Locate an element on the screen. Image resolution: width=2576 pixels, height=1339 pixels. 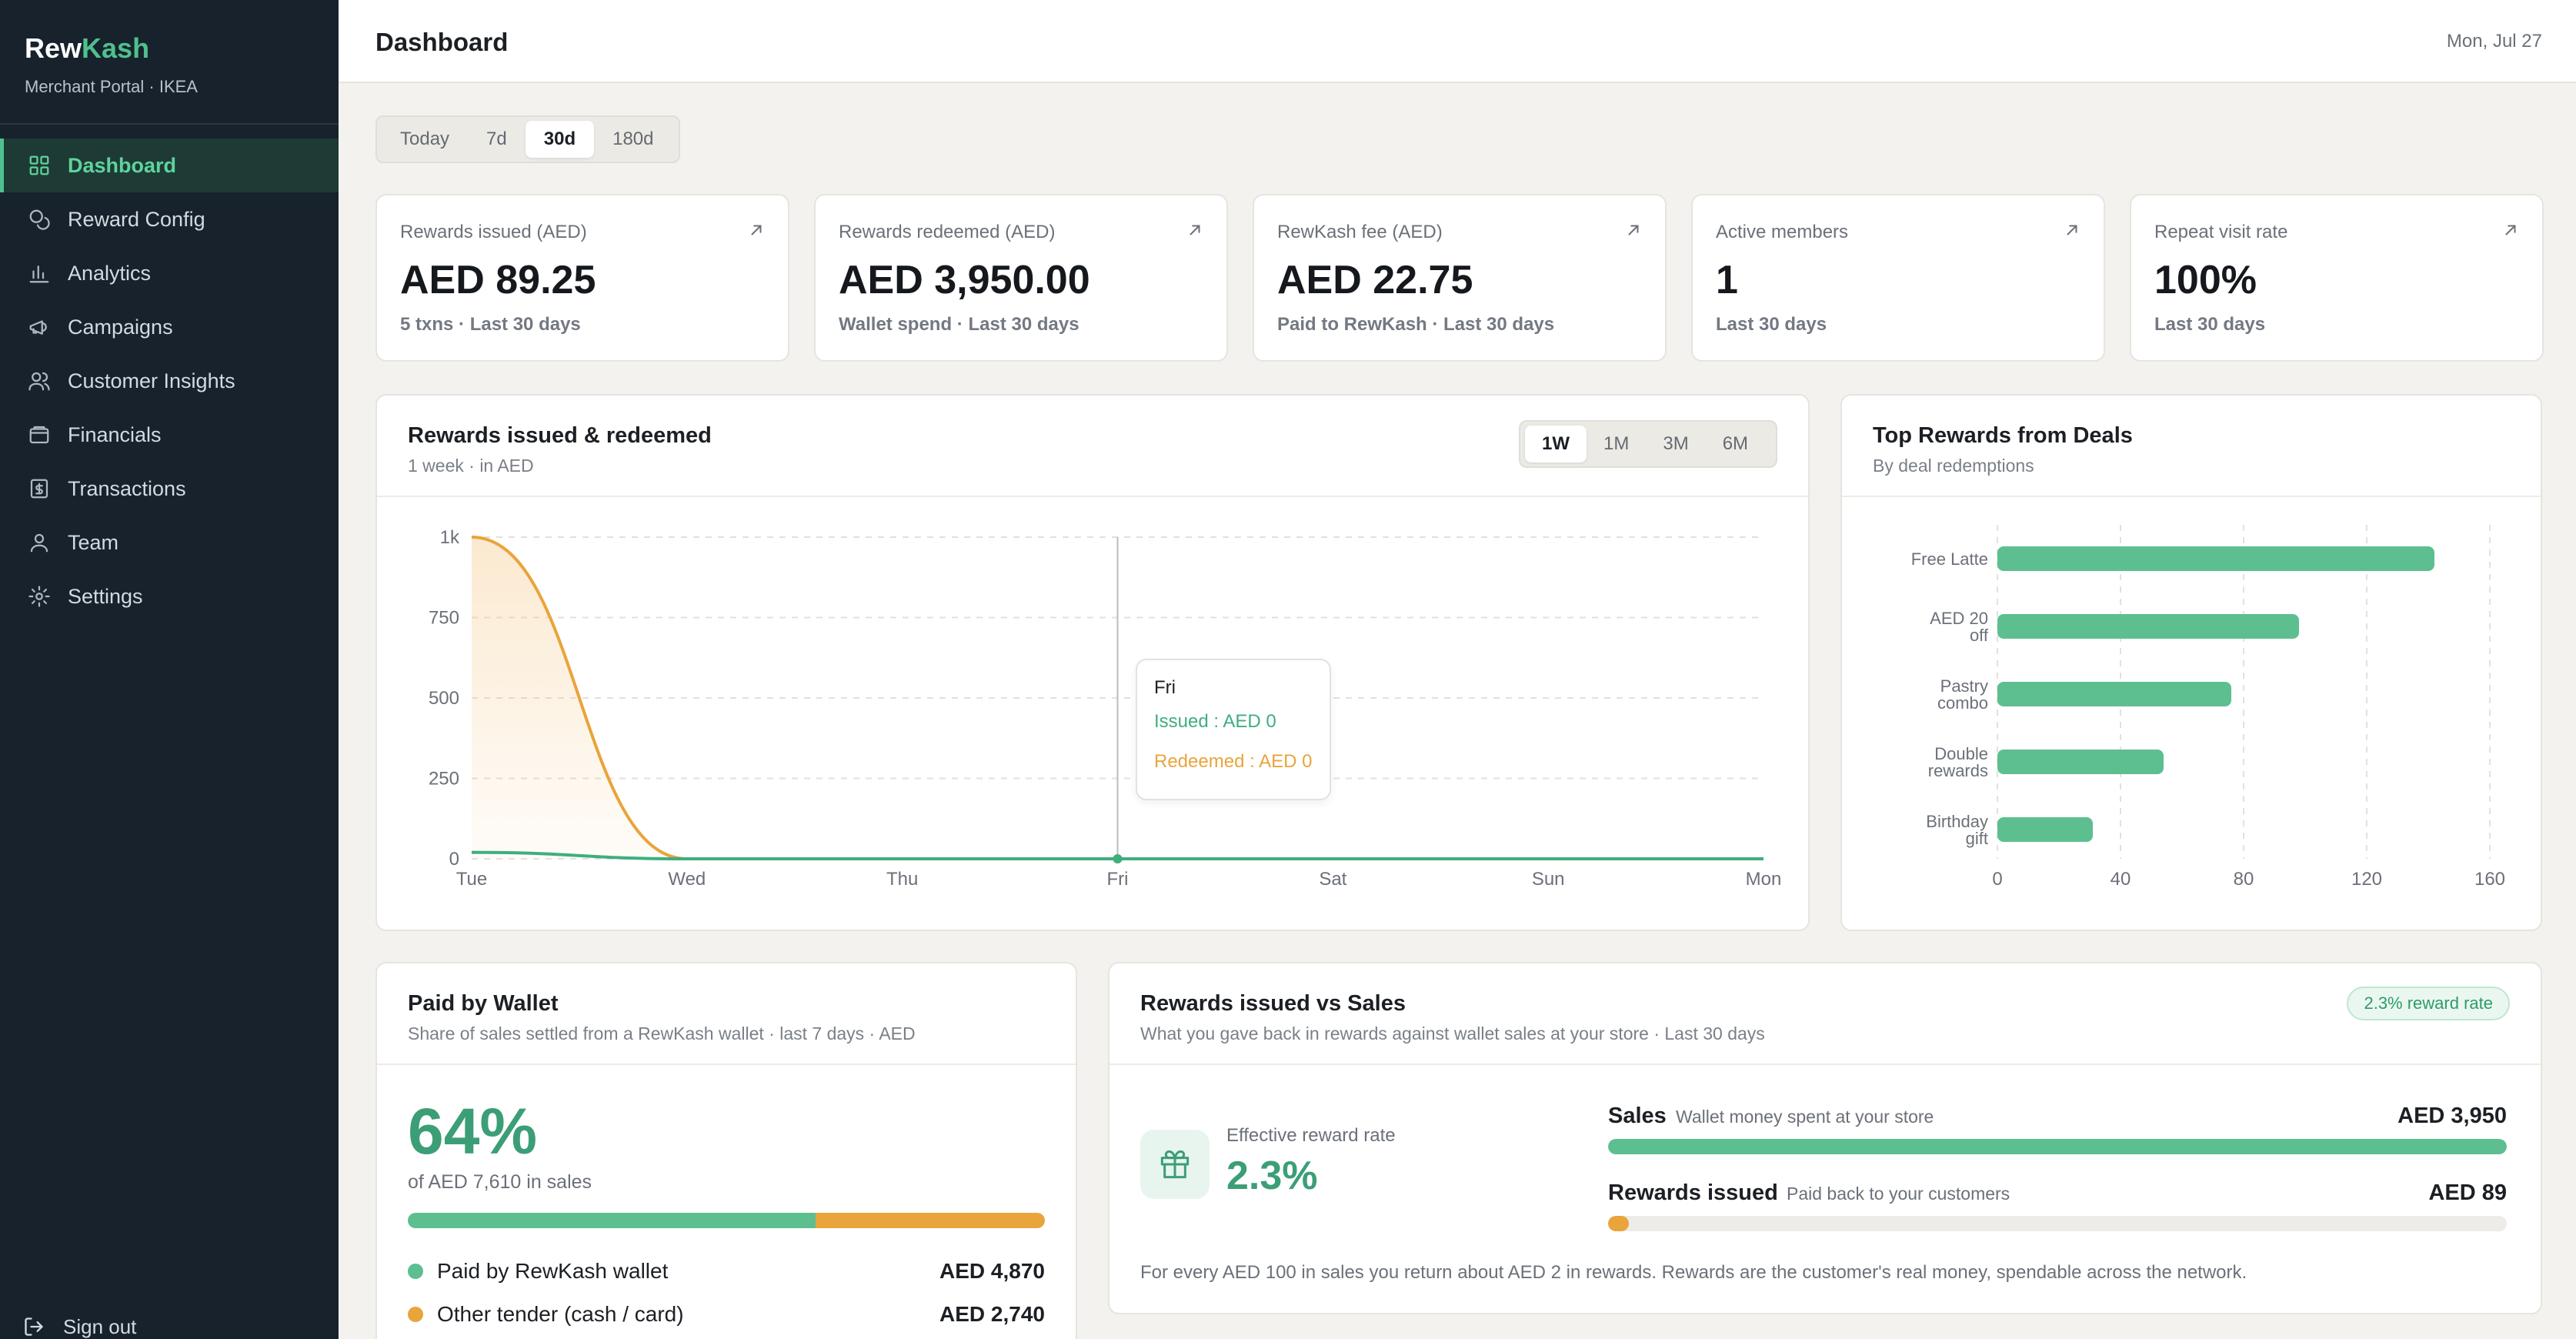
x-tick-label: Sat is located at coordinates (1333, 879).